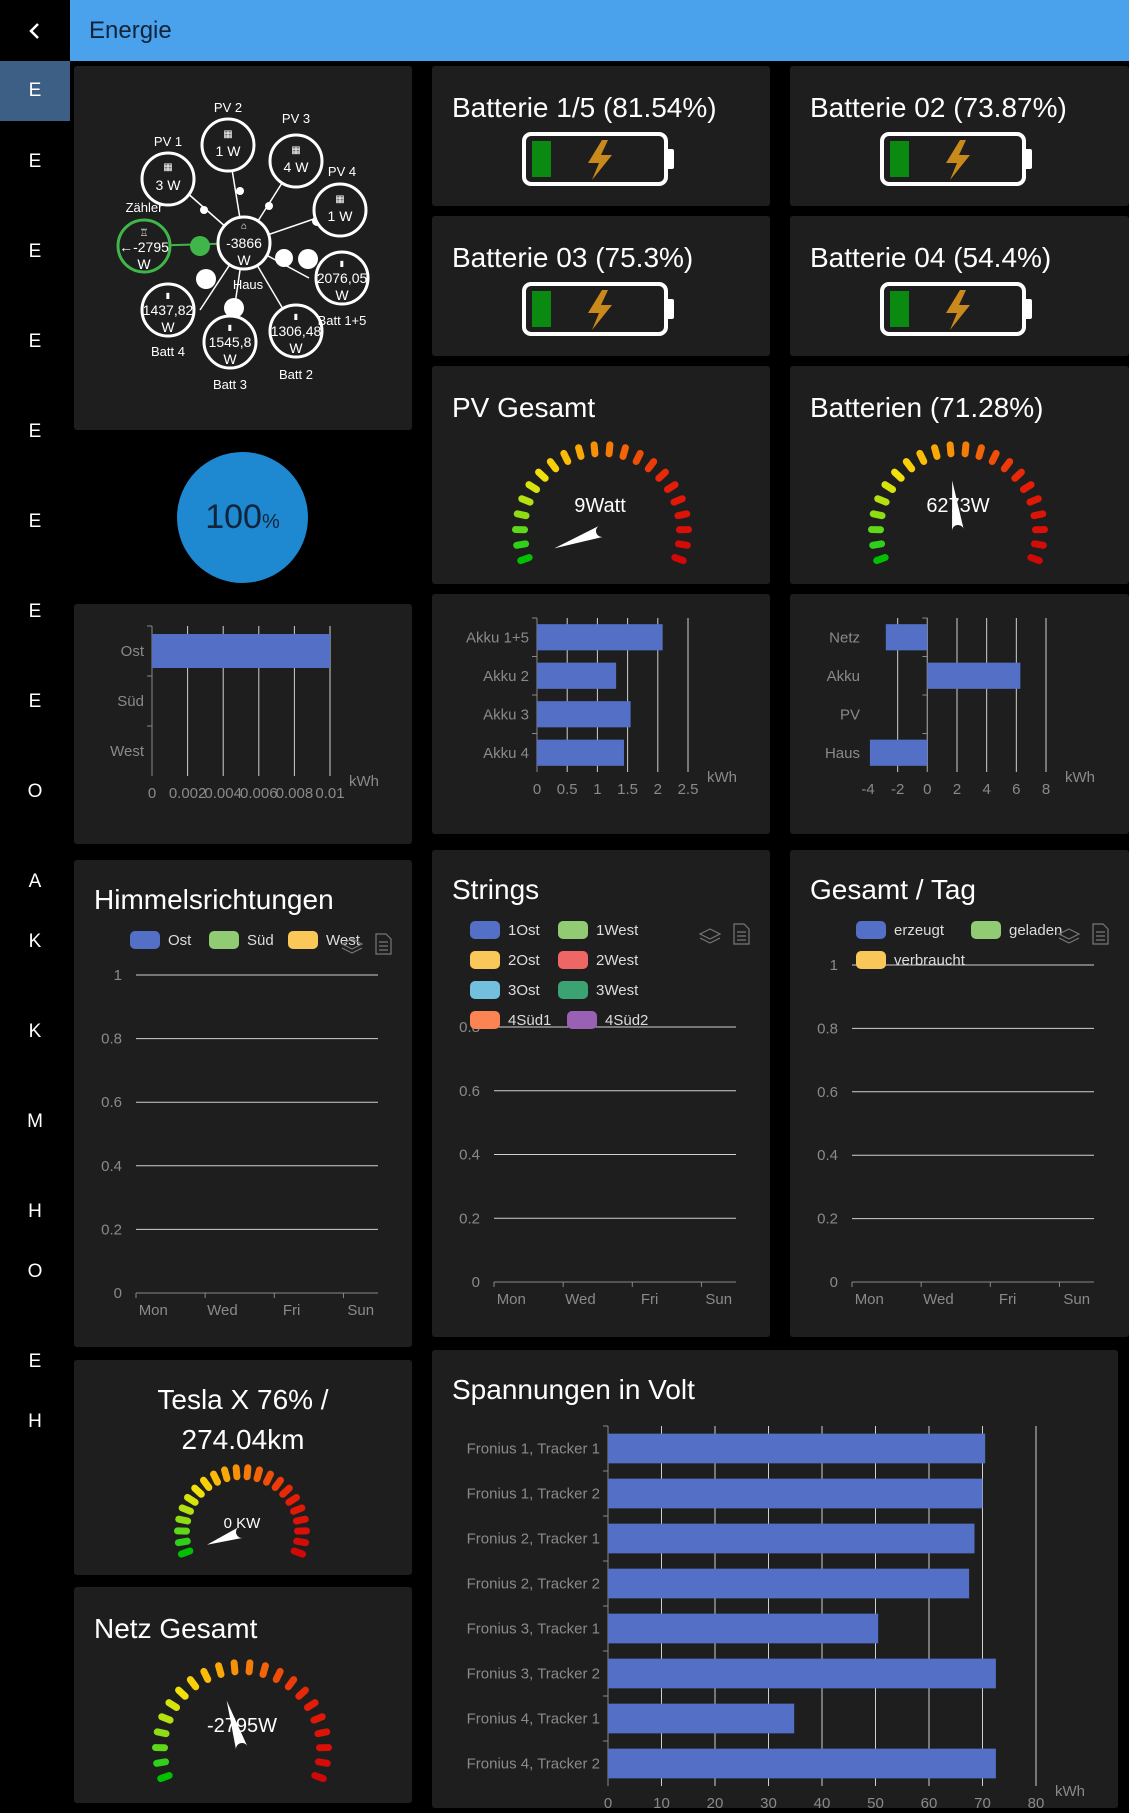  Describe the element at coordinates (243, 1695) in the screenshot. I see `netz-gauge-card: Netz Gesamt -2795W` at that location.